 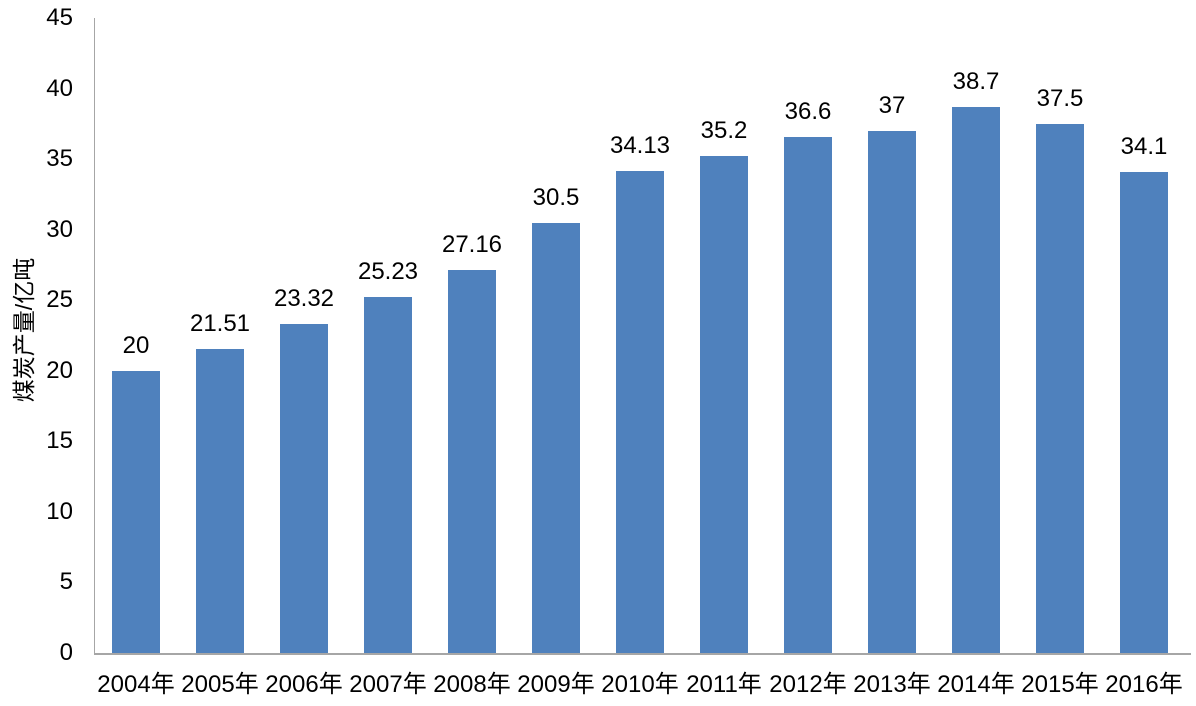 What do you see at coordinates (640, 146) in the screenshot?
I see `bar-value-label: 34.13` at bounding box center [640, 146].